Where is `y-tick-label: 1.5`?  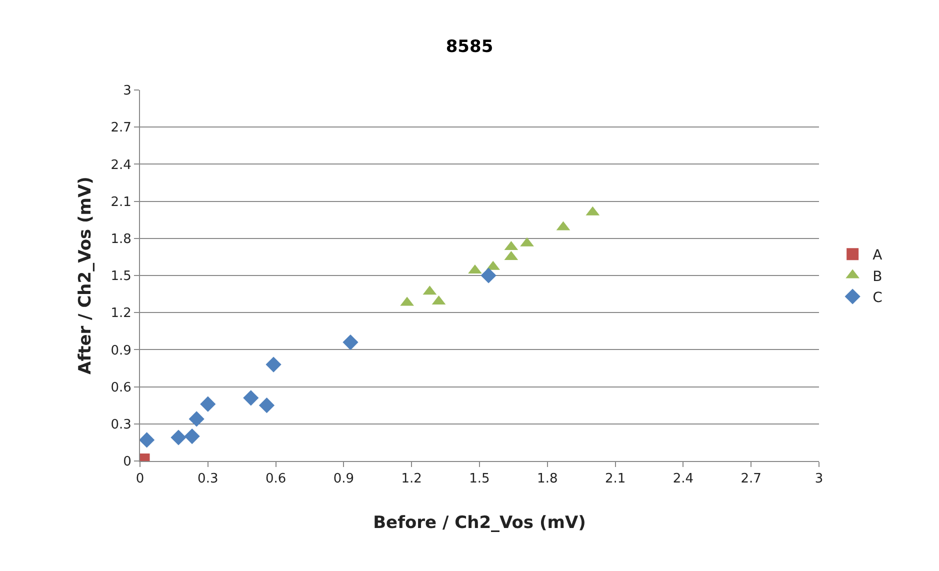
y-tick-label: 1.5 is located at coordinates (121, 276).